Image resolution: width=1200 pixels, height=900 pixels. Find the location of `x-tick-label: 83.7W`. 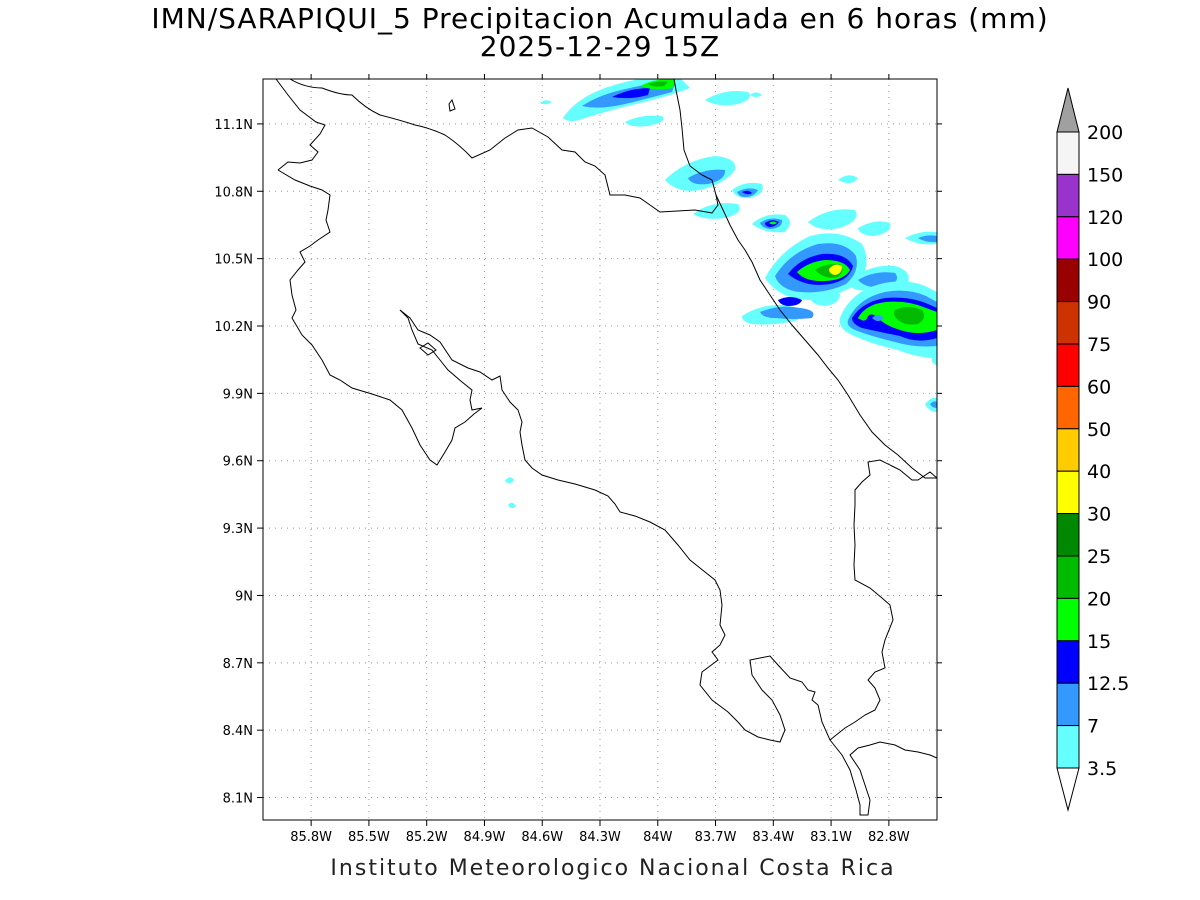

x-tick-label: 83.7W is located at coordinates (716, 837).